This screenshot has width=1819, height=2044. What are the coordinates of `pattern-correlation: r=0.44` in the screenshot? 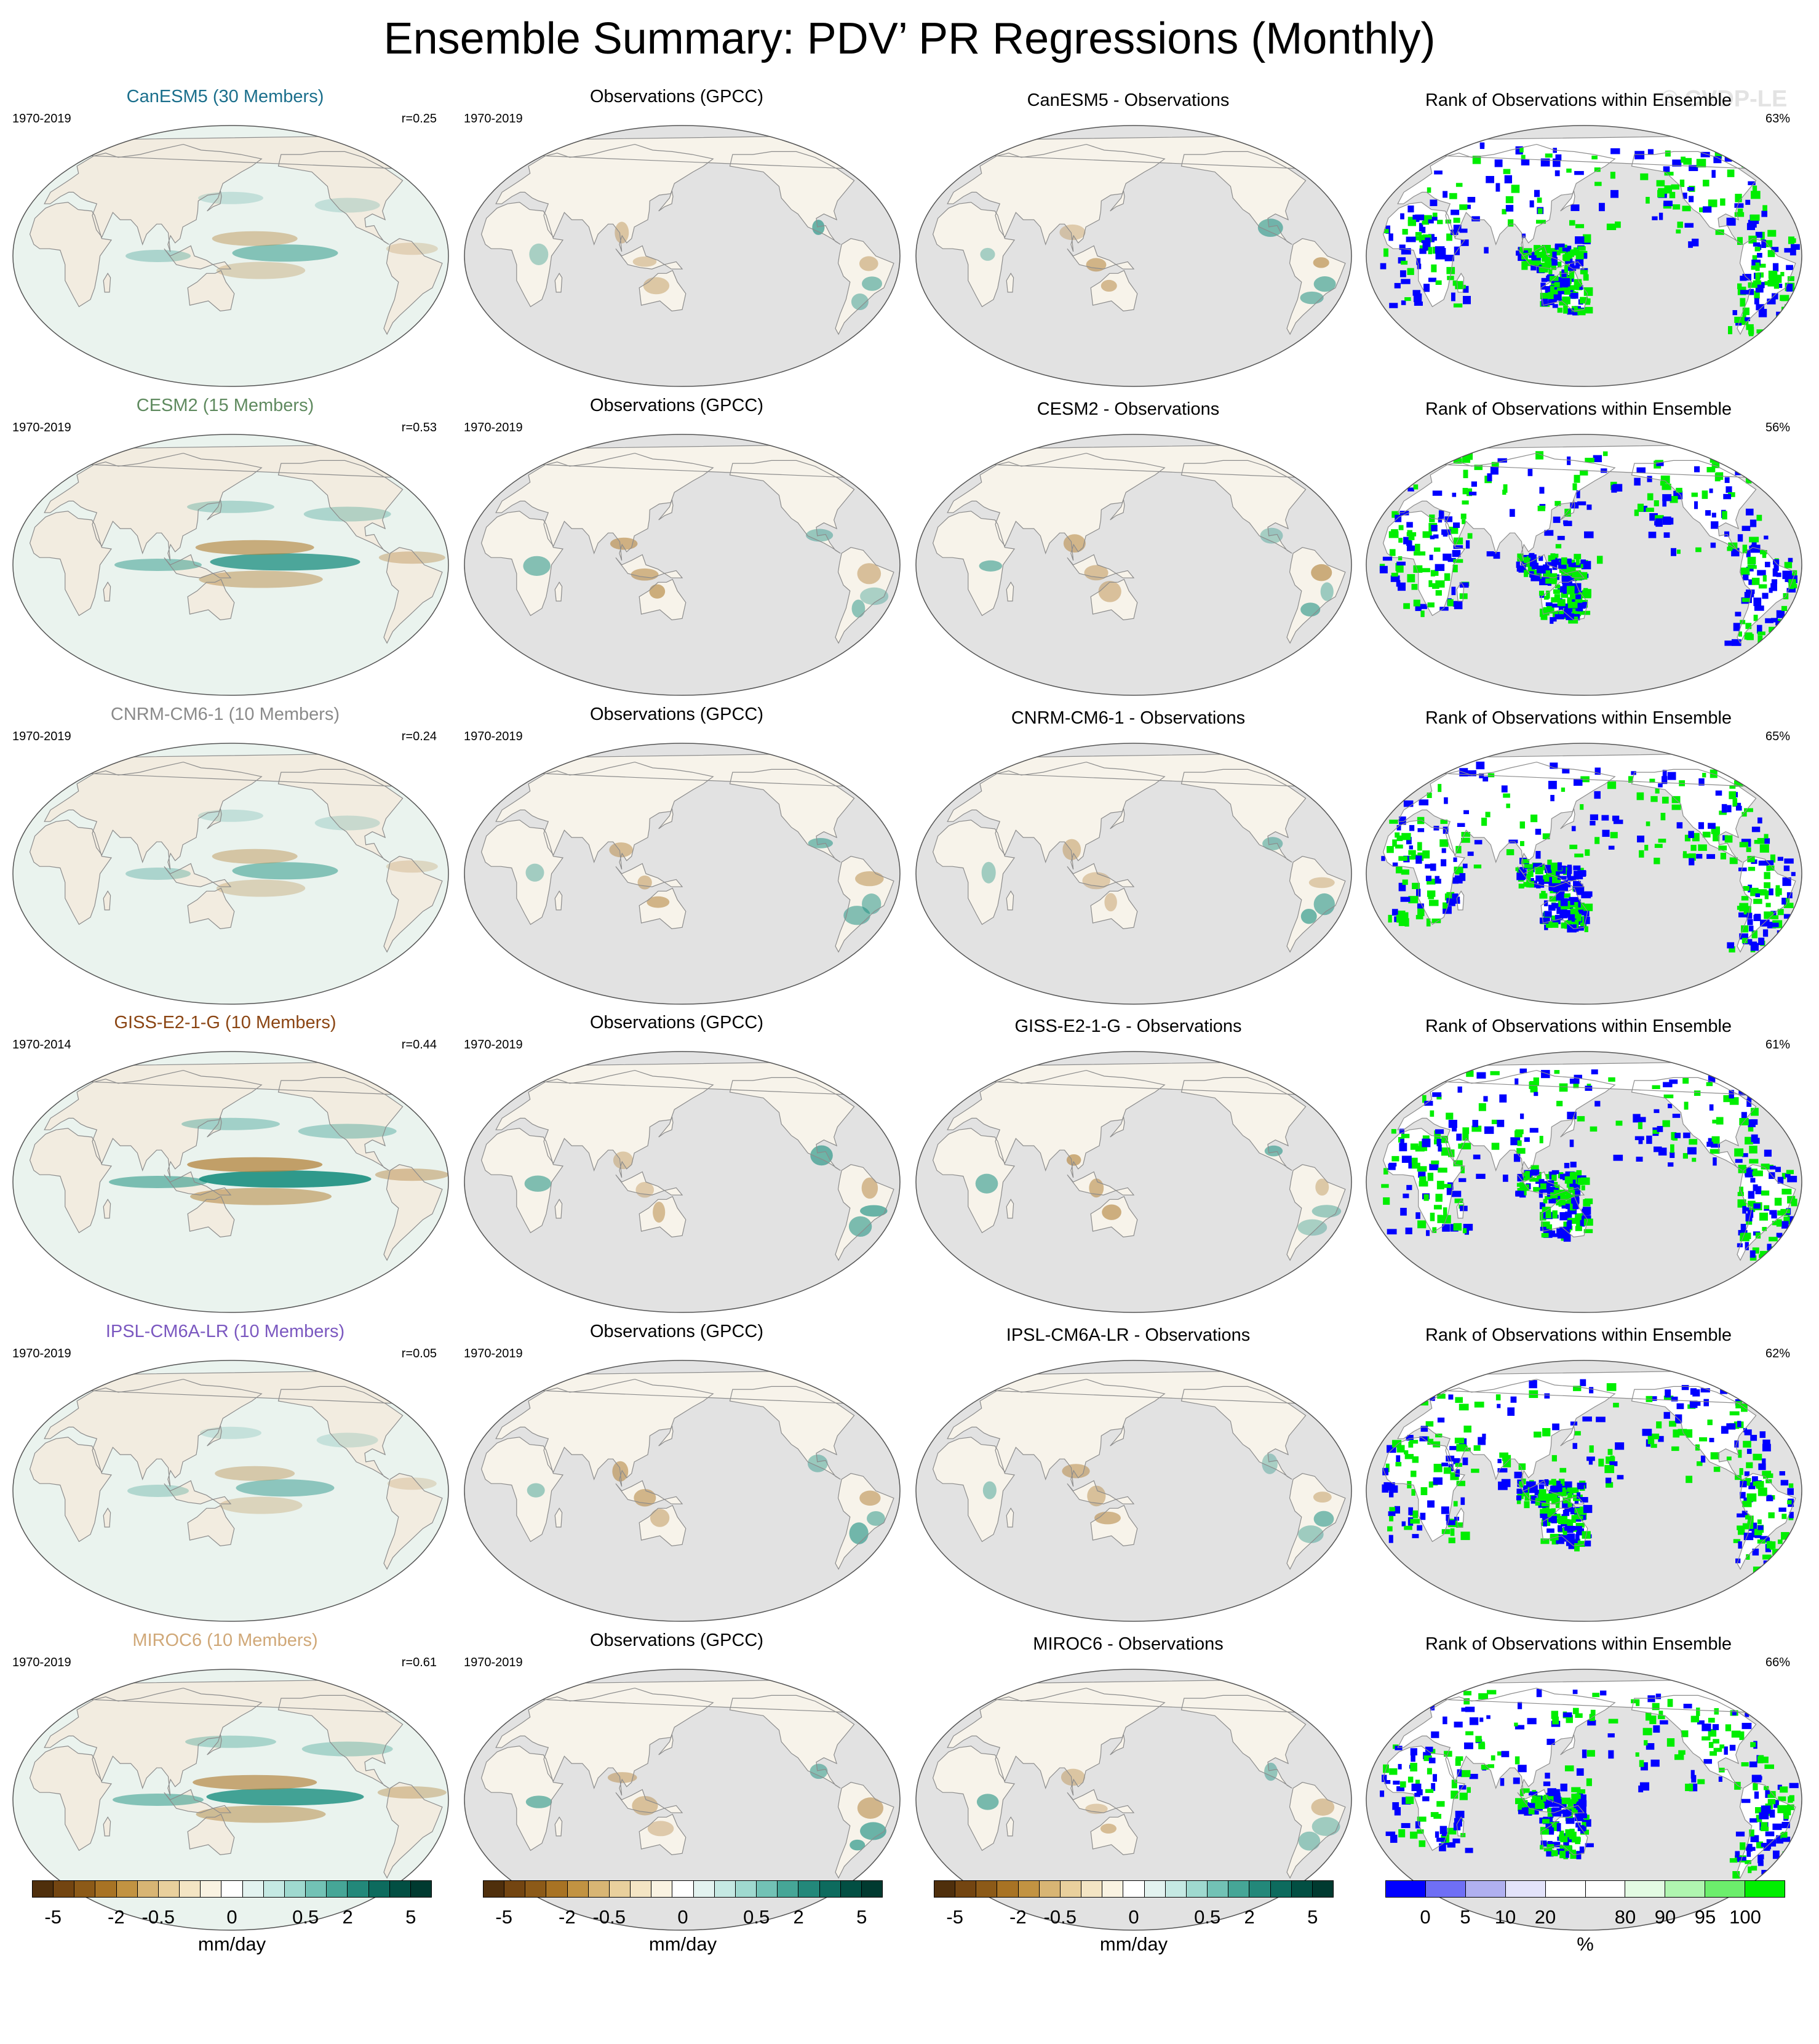 It's located at (419, 1045).